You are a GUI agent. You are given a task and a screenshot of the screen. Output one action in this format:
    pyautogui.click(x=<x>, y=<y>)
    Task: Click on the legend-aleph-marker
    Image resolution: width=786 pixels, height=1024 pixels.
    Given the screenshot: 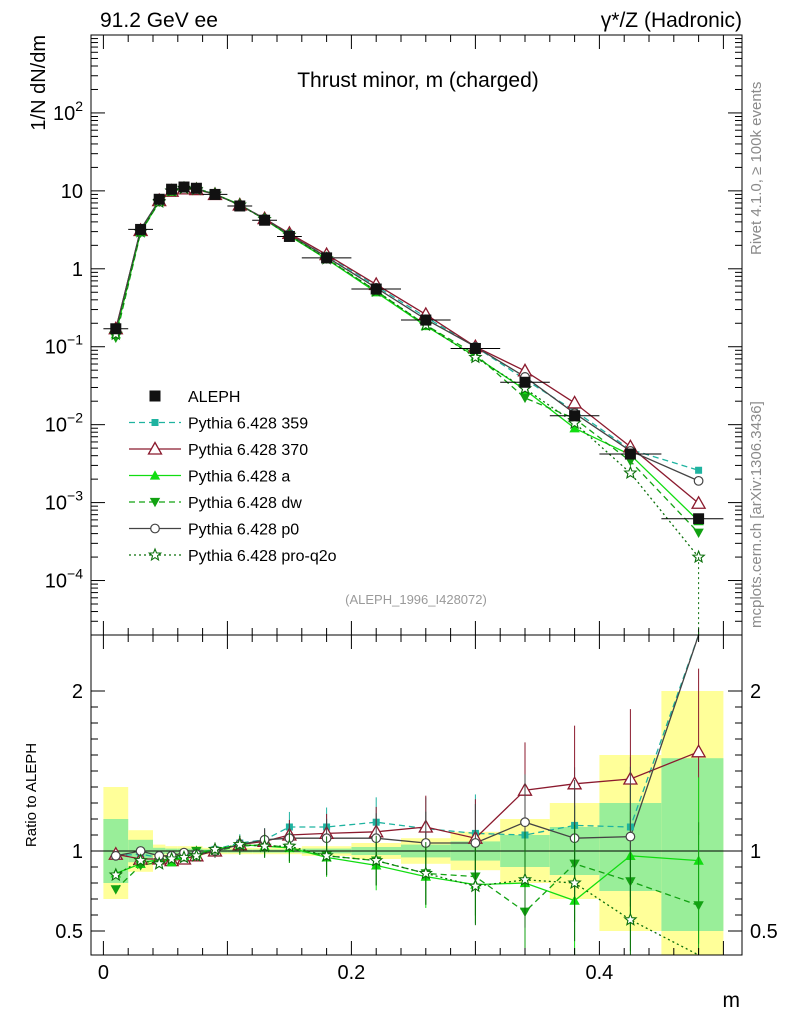 What is the action you would take?
    pyautogui.click(x=155, y=396)
    